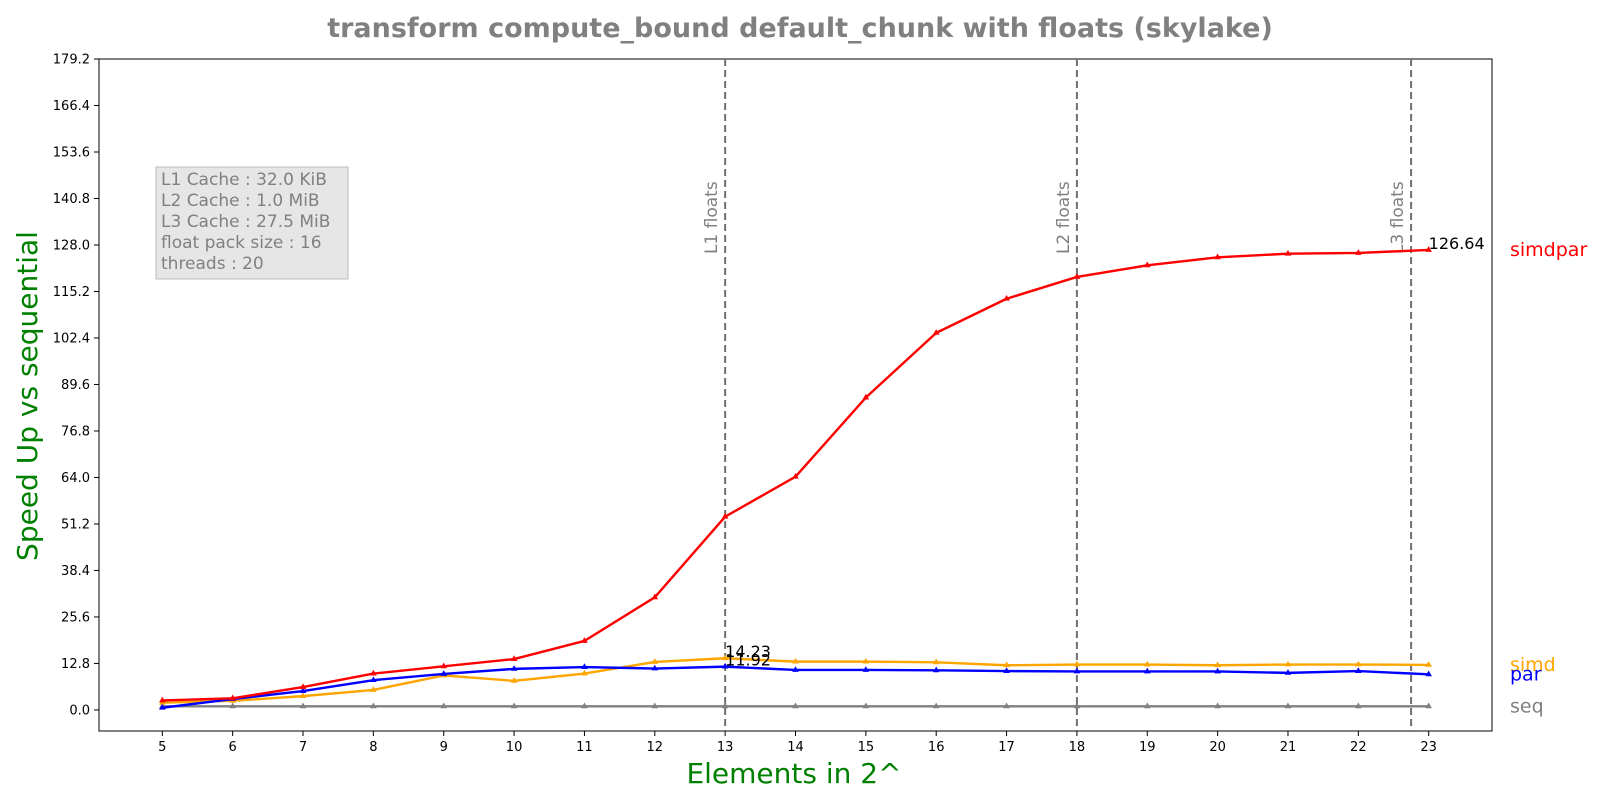 This screenshot has width=1600, height=800. Describe the element at coordinates (71, 106) in the screenshot. I see `y-tick-label: 166.4` at that location.